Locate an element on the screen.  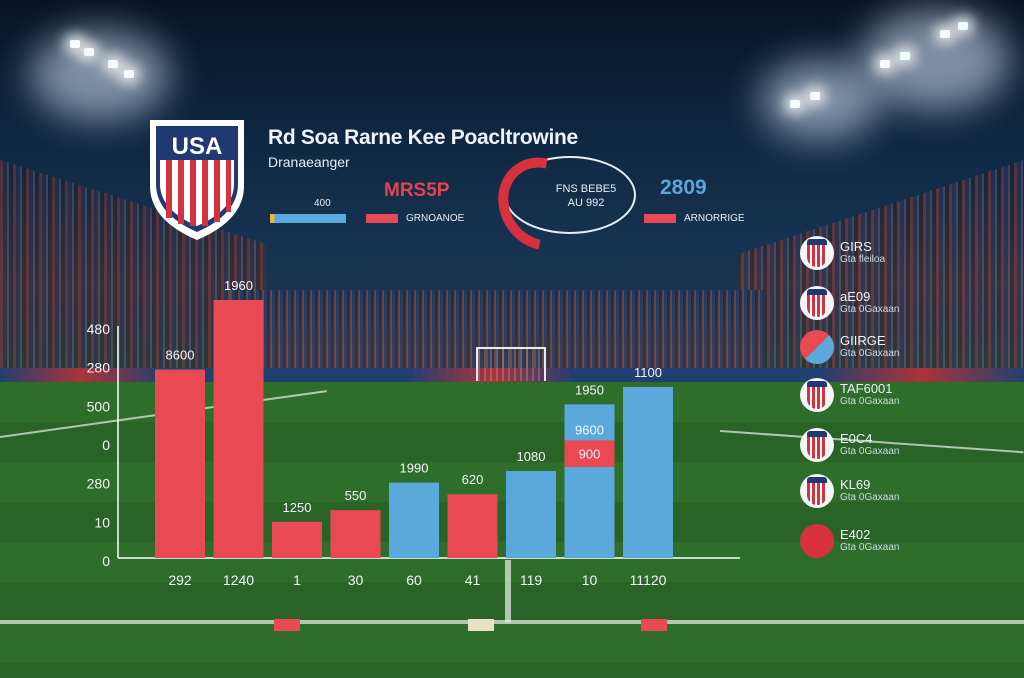
page-title: Rd Soa Rarne Kee Poacltrowine is located at coordinates (423, 137).